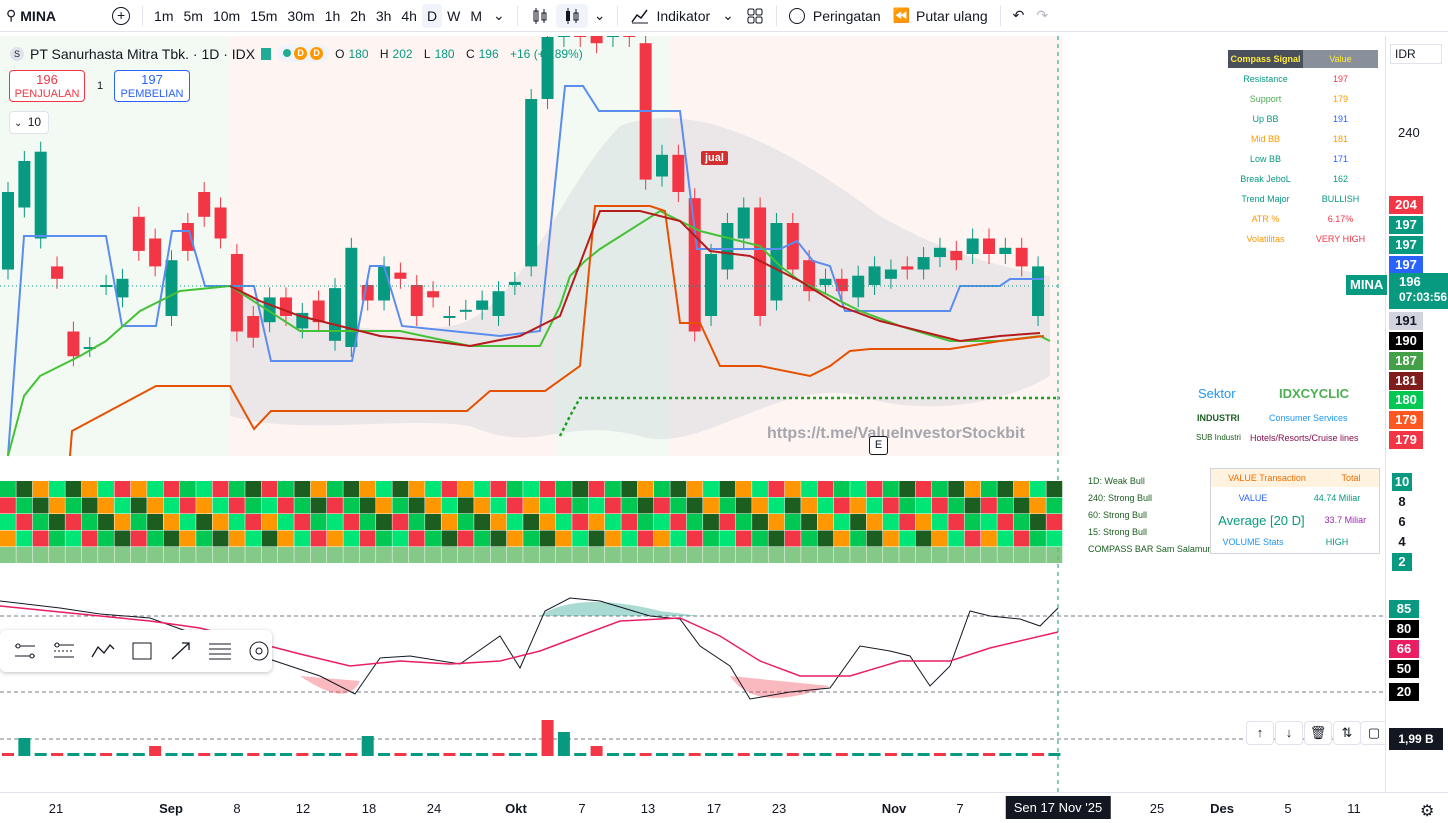 The image size is (1448, 823). Describe the element at coordinates (164, 15) in the screenshot. I see `interval-1m: 1m` at that location.